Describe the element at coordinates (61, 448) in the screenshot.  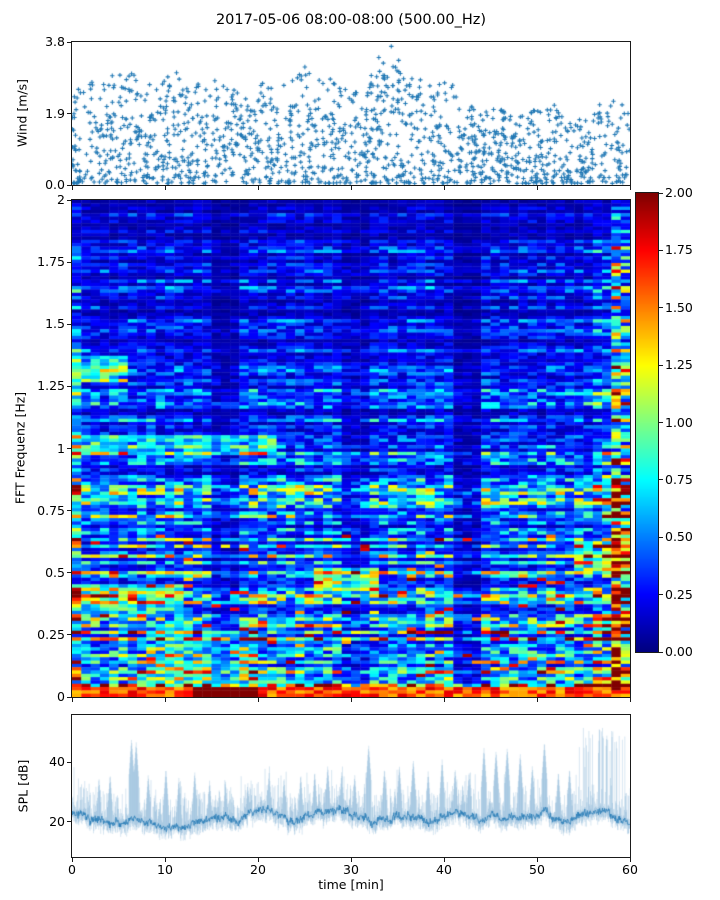
I see `spec-ytick-label: 1` at that location.